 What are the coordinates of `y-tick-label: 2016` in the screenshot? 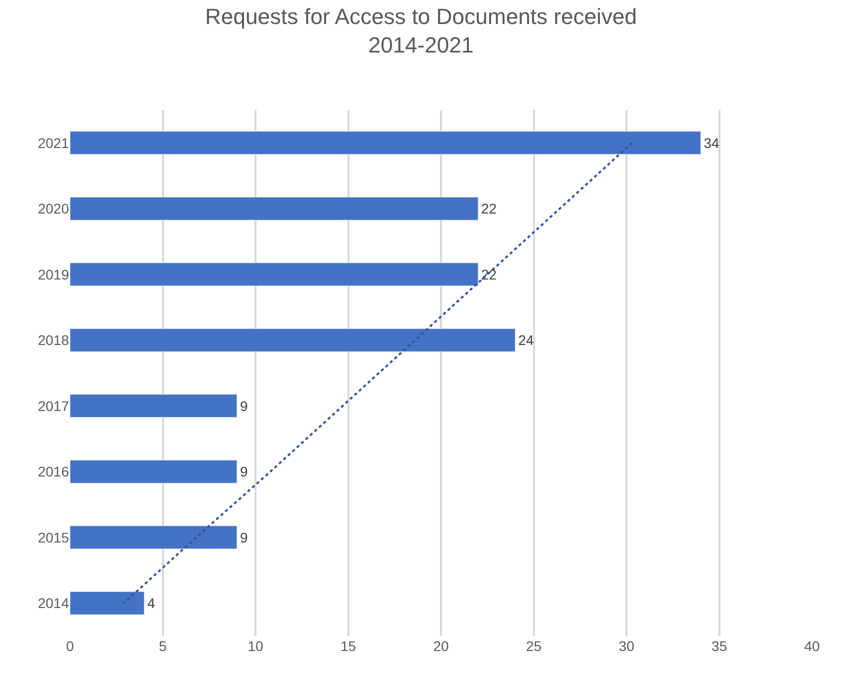 It's located at (54, 472).